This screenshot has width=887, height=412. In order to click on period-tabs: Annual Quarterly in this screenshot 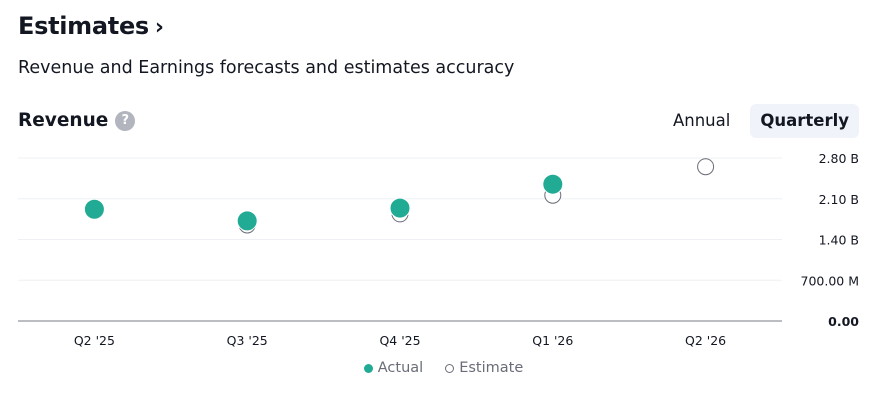, I will do `click(756, 121)`.